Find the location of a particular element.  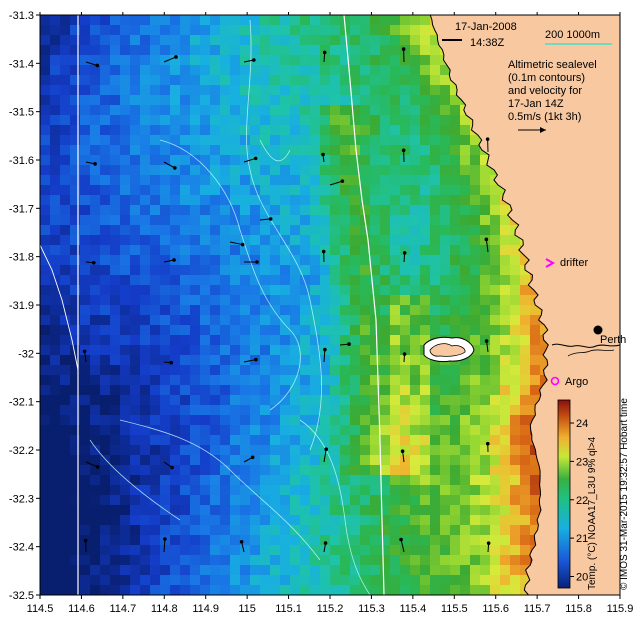

x-tick-label: 115.4 is located at coordinates (412, 609).